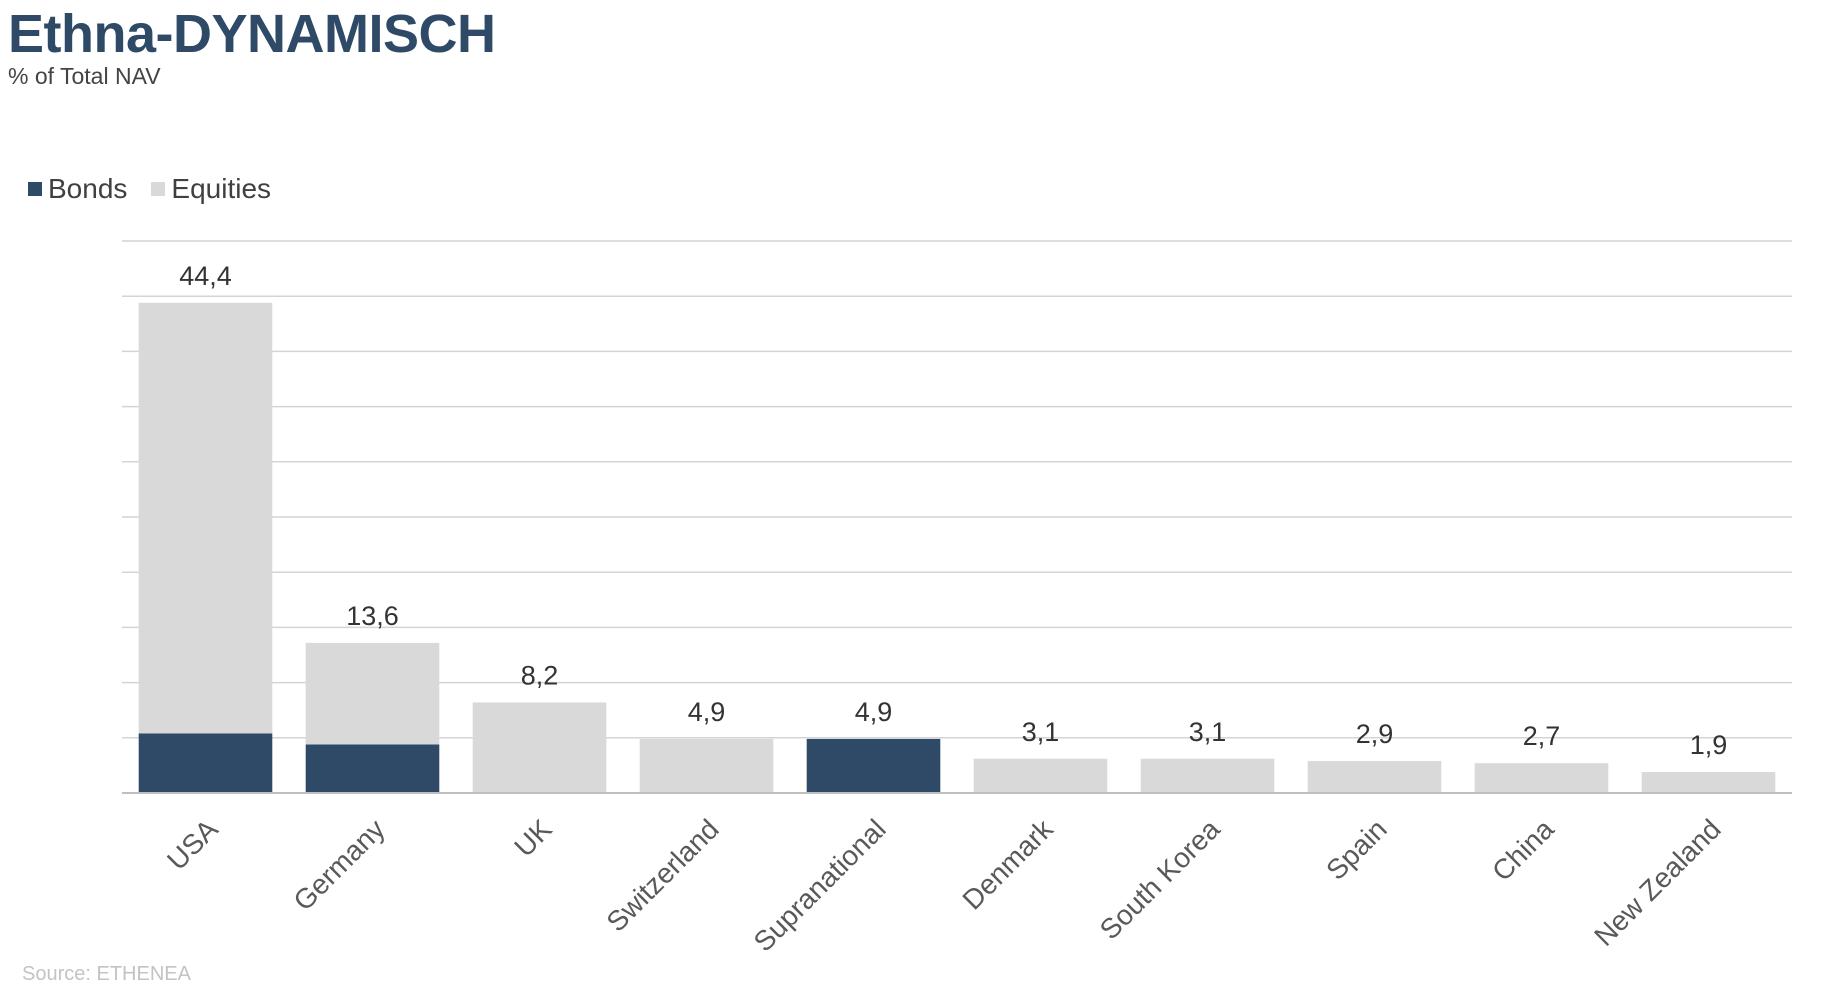 The image size is (1831, 991). Describe the element at coordinates (1657, 882) in the screenshot. I see `category-label: New Zealand` at that location.